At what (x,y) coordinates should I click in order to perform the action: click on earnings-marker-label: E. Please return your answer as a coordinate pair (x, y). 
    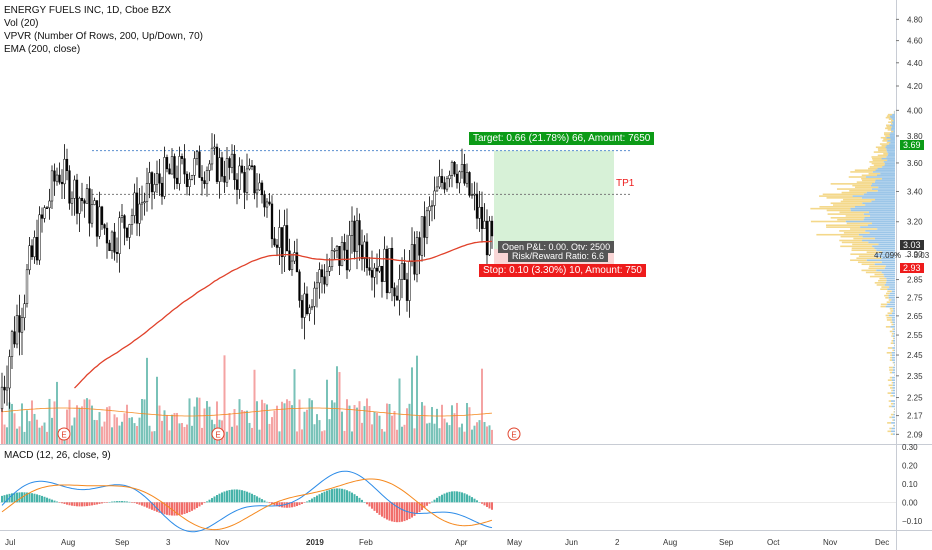
    Looking at the image, I should click on (63, 435).